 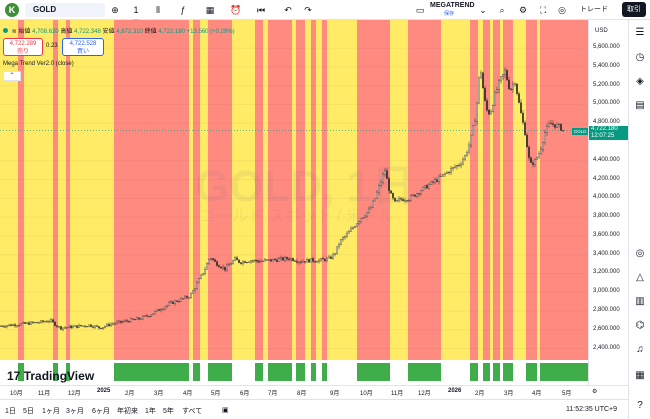 I want to click on redo-icon: ↷, so click(x=308, y=10).